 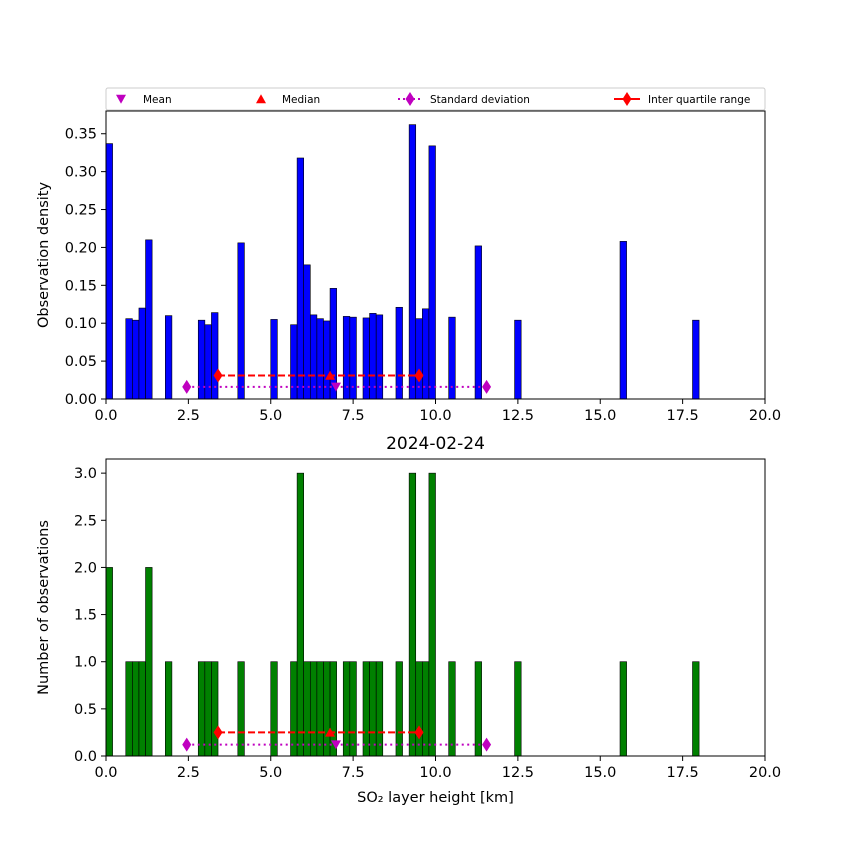 I want to click on chart-title: 2024-02-24, so click(x=435, y=444).